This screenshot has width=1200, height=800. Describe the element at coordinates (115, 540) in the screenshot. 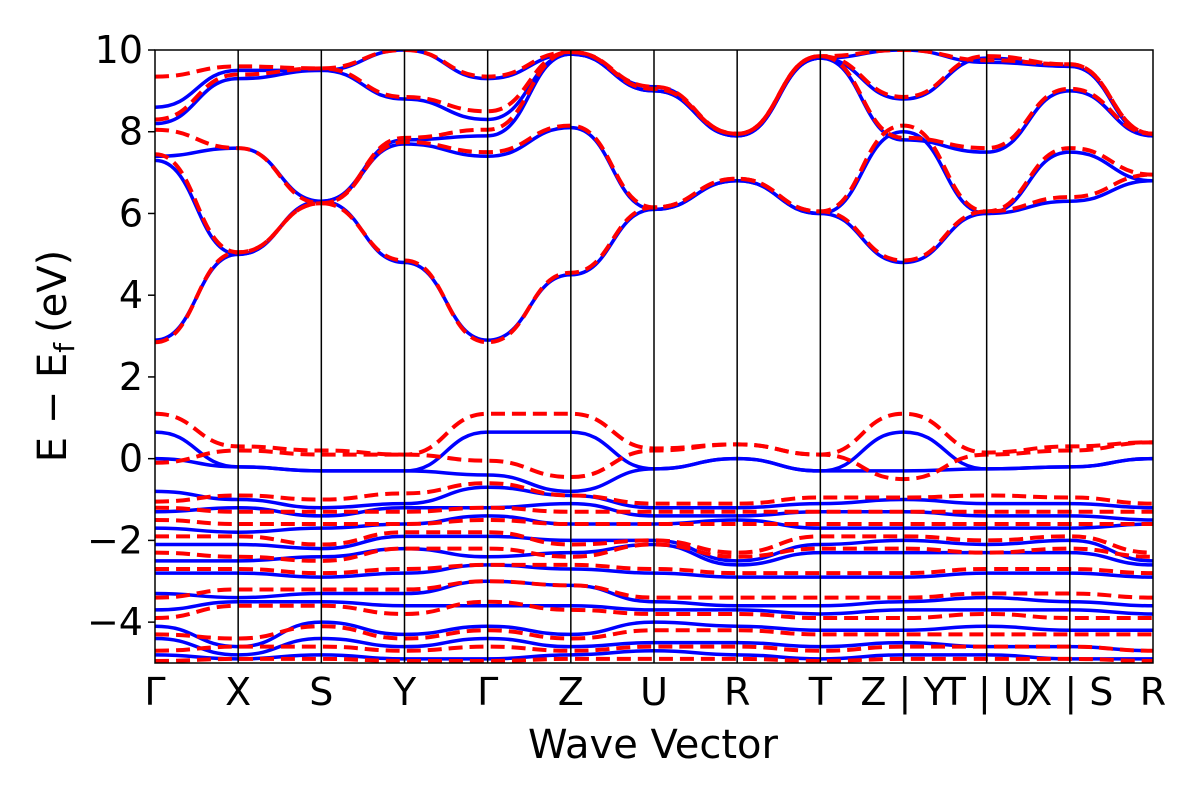

I see `y-tick-label: −2` at that location.